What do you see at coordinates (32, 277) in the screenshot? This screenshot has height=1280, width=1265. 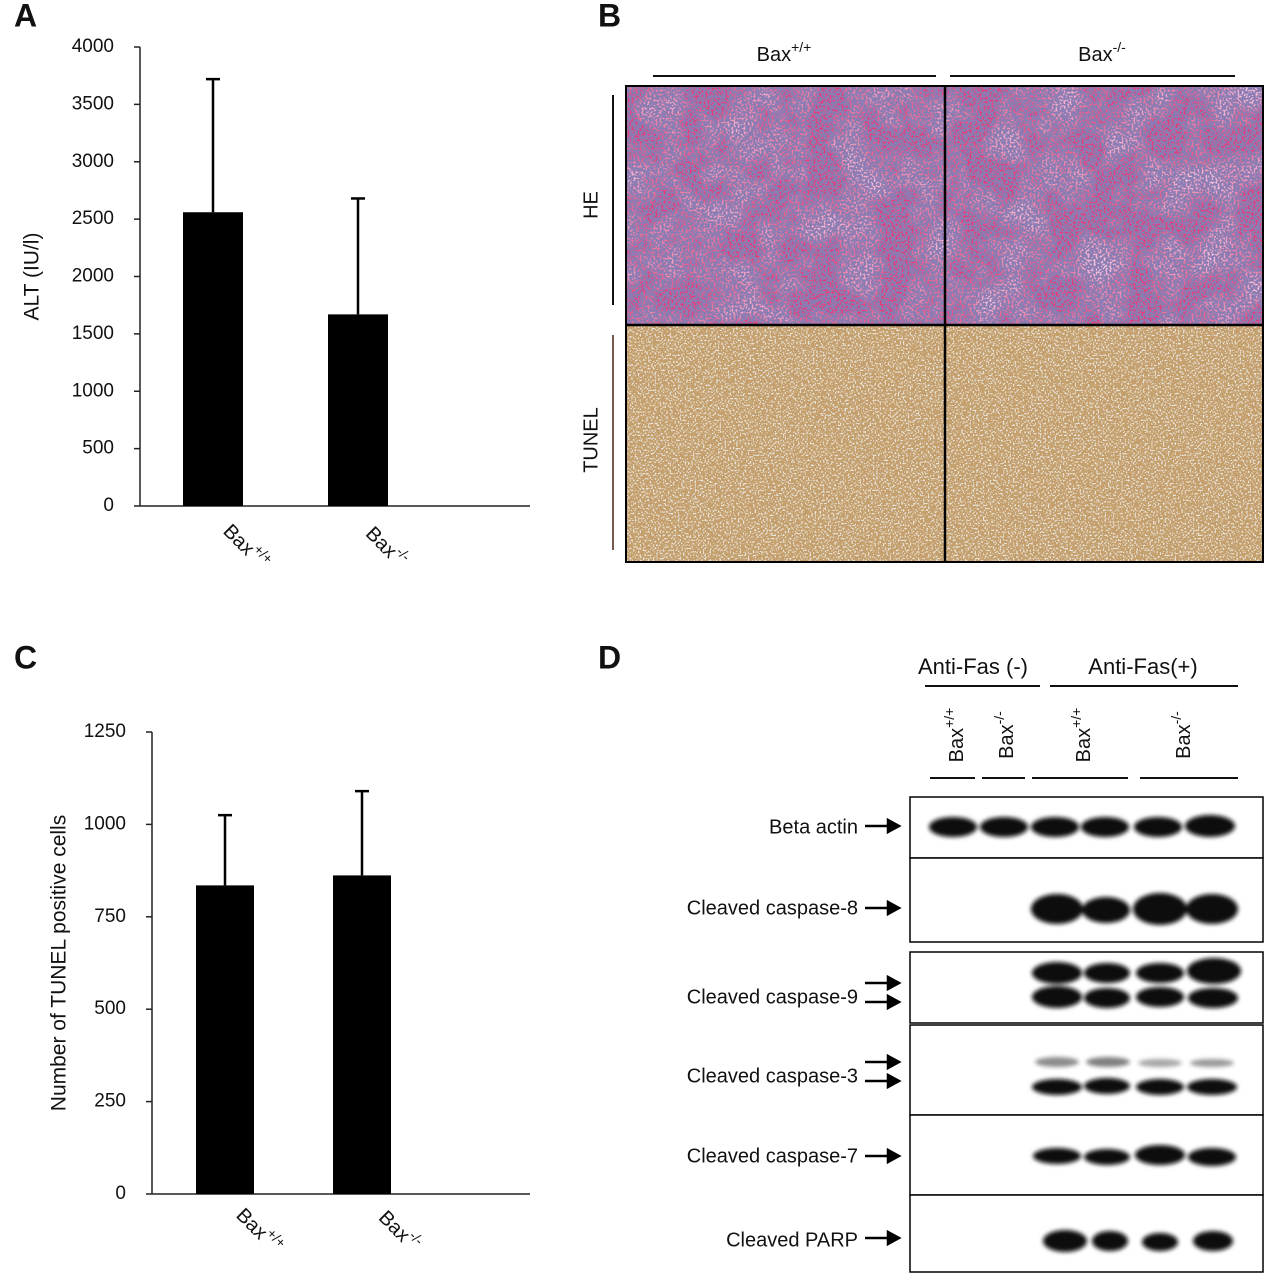 I see `y-axis-label: ALT (IU/l)` at bounding box center [32, 277].